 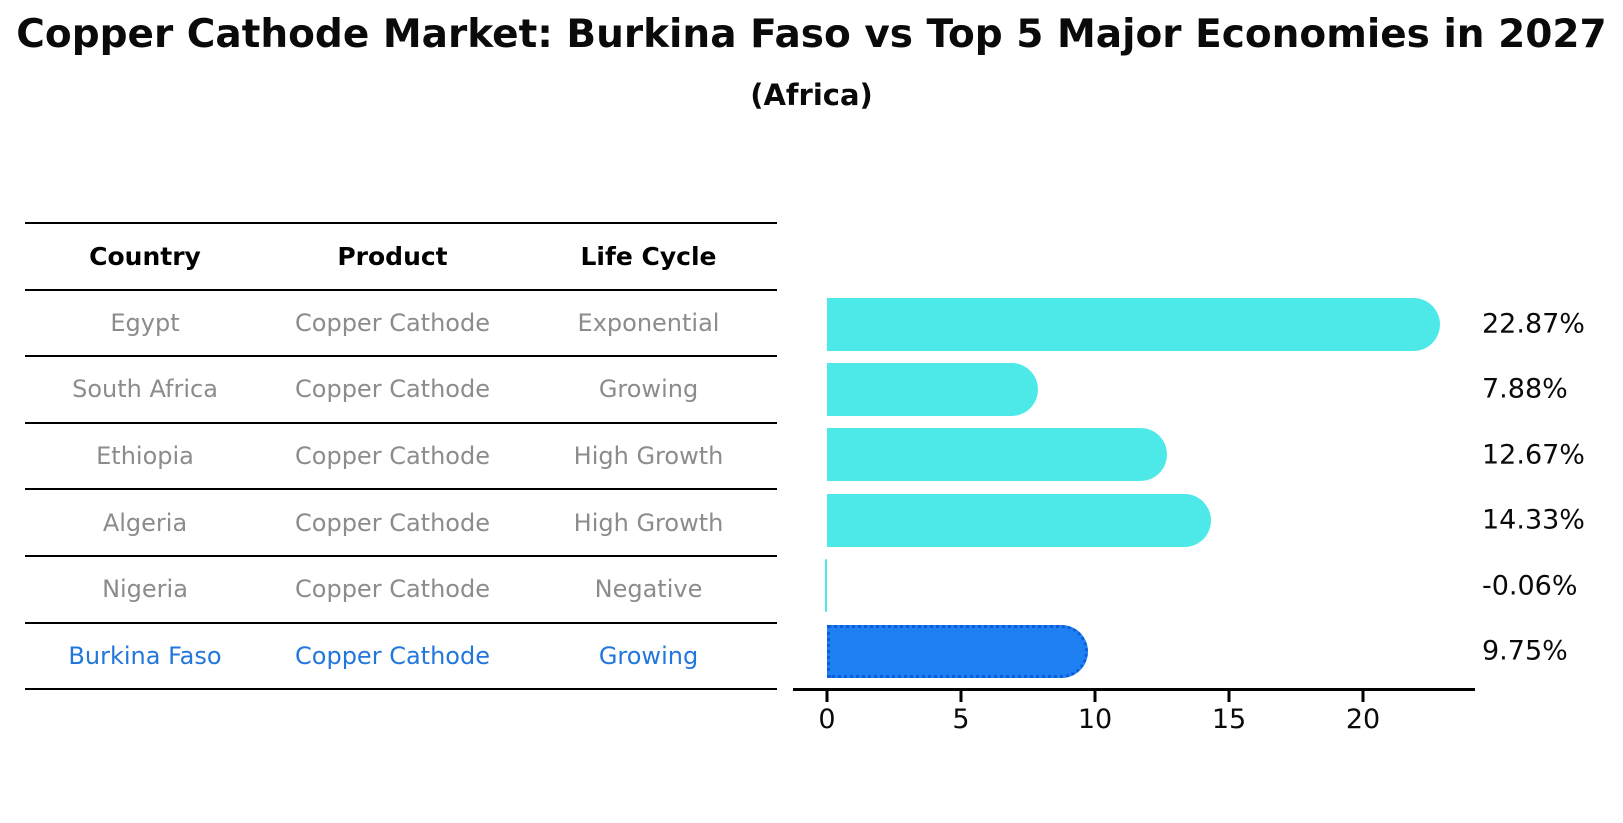 What do you see at coordinates (1134, 689) in the screenshot?
I see `x-axis-line` at bounding box center [1134, 689].